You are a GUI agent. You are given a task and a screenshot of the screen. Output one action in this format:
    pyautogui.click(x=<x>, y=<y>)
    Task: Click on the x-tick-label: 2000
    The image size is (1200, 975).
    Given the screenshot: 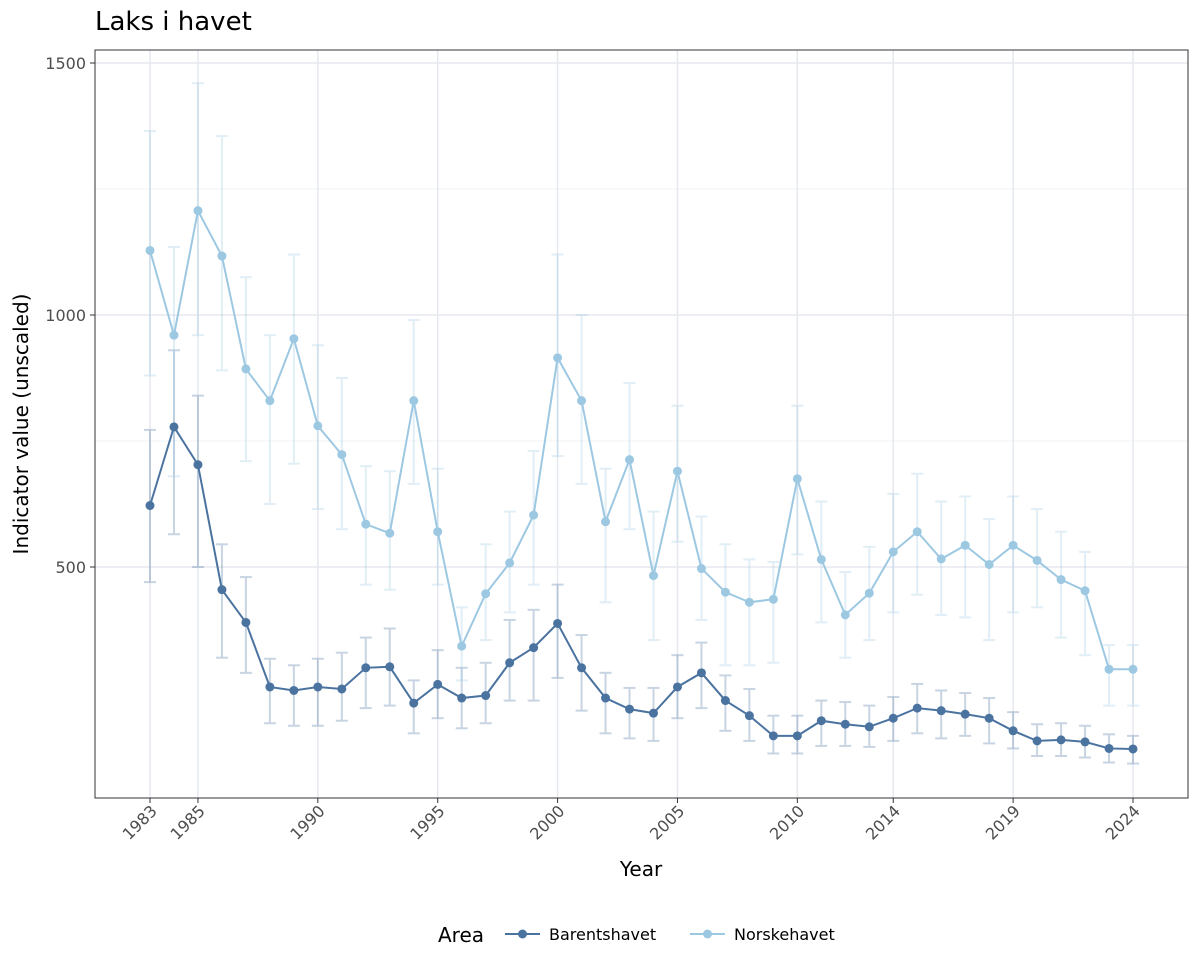 What is the action you would take?
    pyautogui.click(x=547, y=822)
    